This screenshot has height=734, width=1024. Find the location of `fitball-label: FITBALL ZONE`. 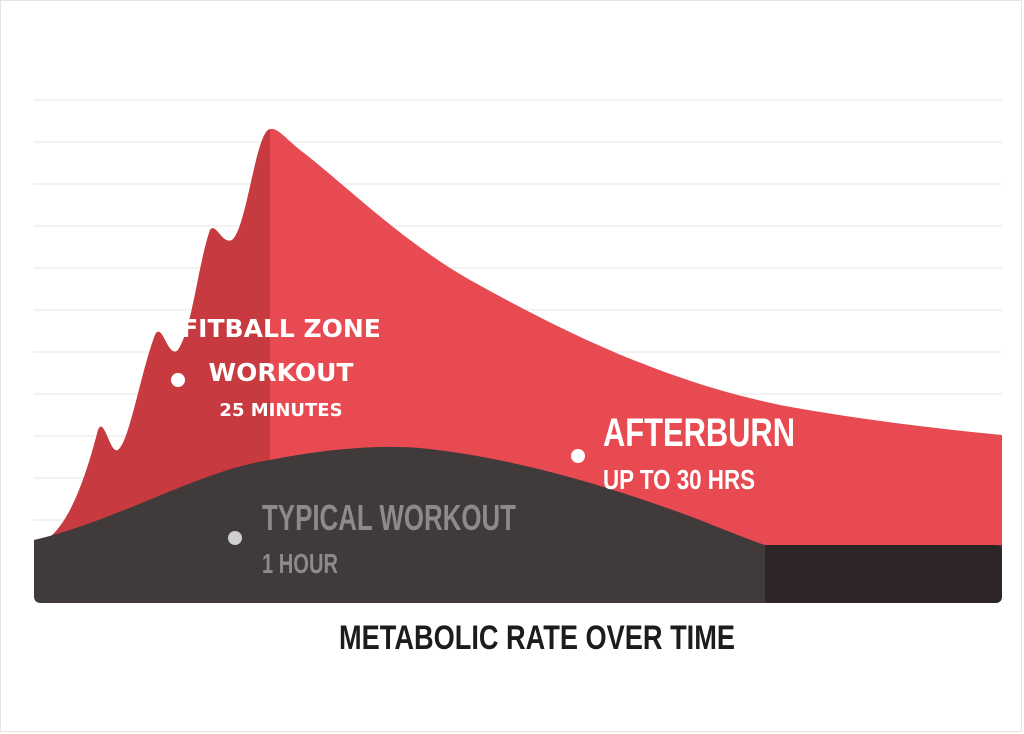

fitball-label: FITBALL ZONE is located at coordinates (281, 328).